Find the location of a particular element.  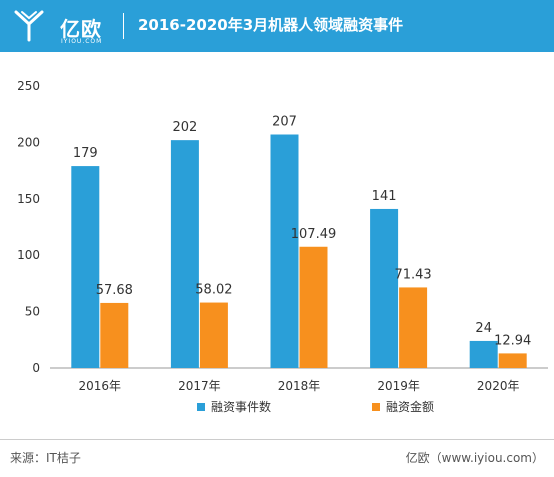

x-tick-label: 2016年 is located at coordinates (100, 385).